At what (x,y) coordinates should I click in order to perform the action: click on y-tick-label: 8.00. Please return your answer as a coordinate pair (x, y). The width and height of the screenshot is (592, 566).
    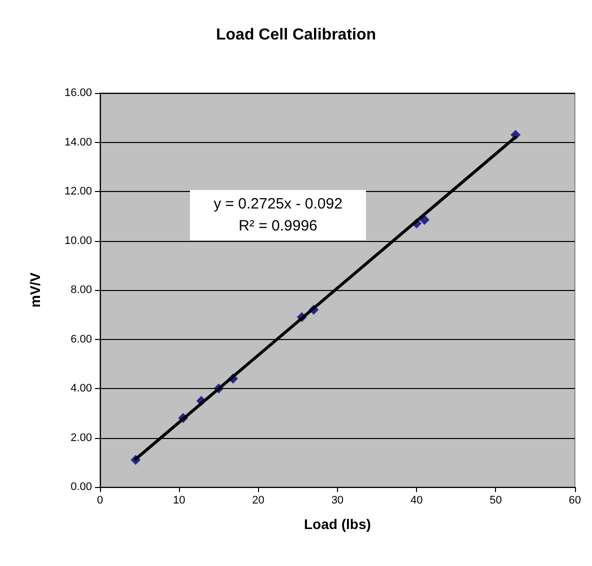
    Looking at the image, I should click on (81, 290).